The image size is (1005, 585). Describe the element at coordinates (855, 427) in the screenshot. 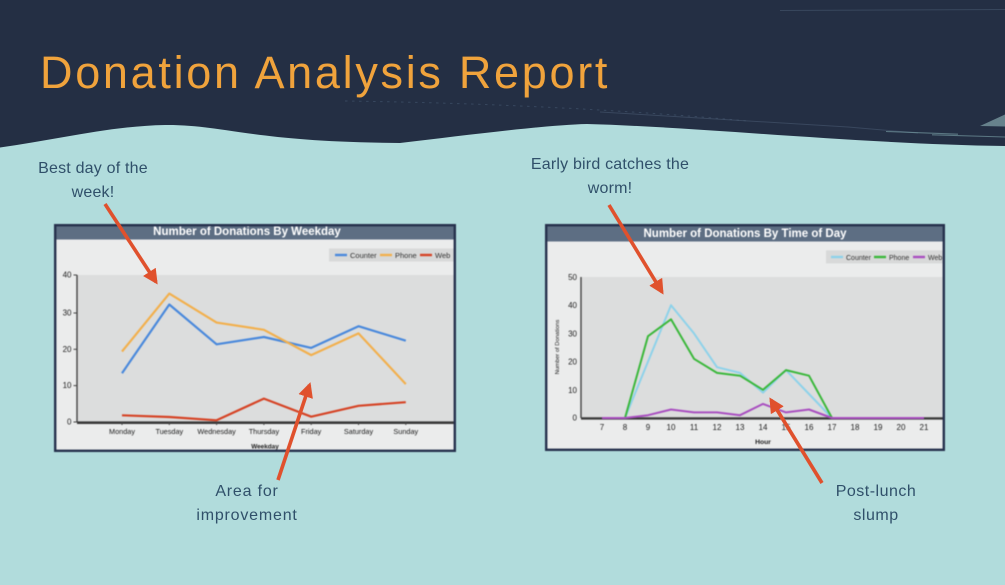

I see `svg-text: 18` at that location.